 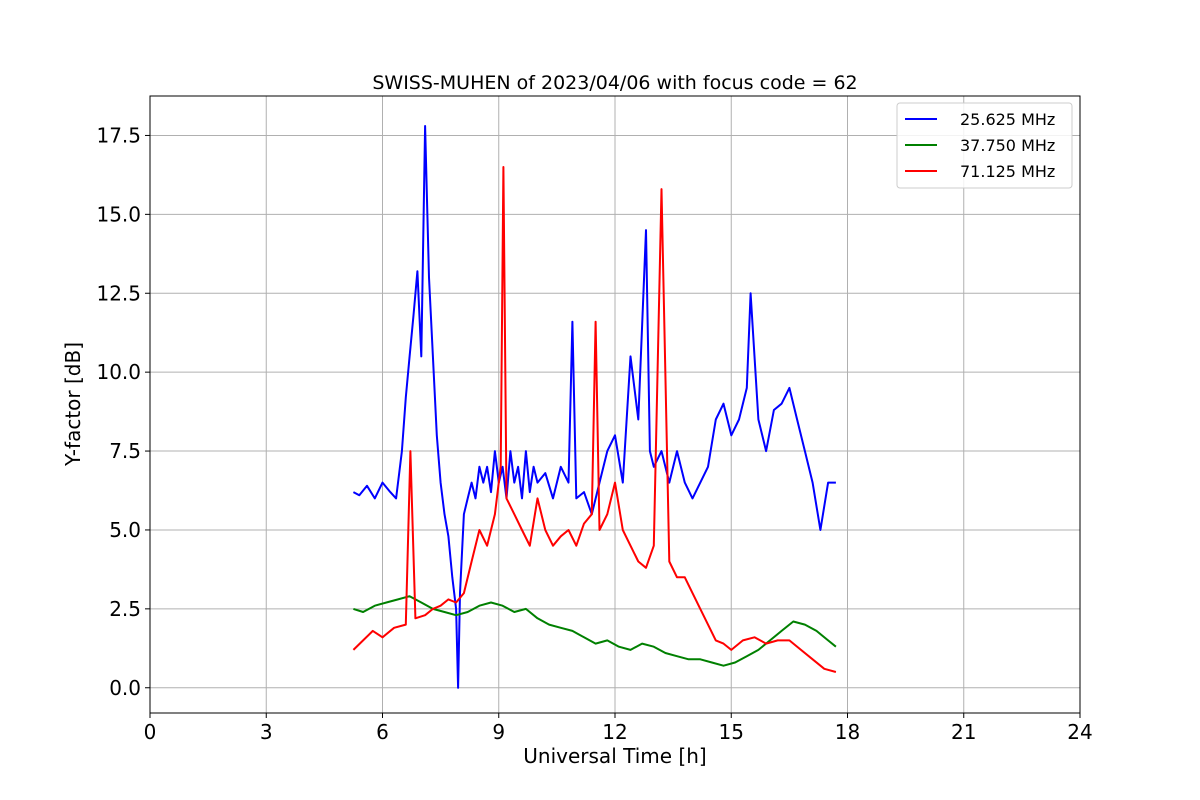 What do you see at coordinates (125, 688) in the screenshot?
I see `y-tick-label: 0.0` at bounding box center [125, 688].